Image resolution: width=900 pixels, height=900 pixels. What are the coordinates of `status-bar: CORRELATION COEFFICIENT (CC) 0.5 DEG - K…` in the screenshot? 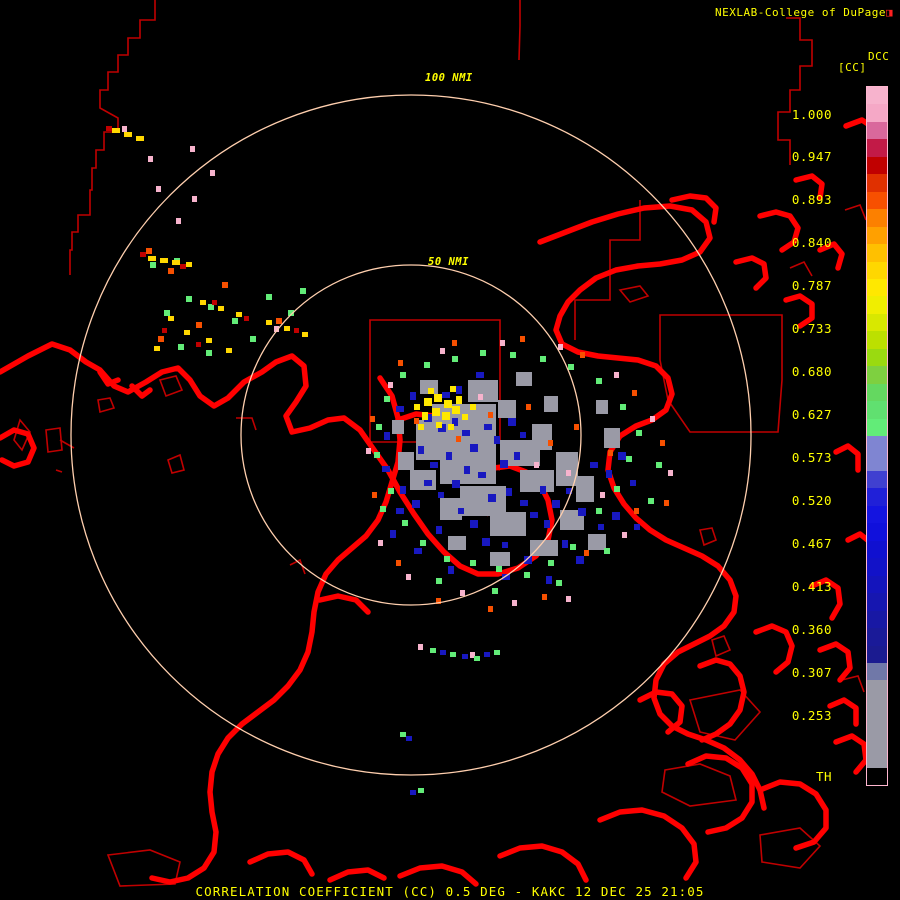 It's located at (450, 891).